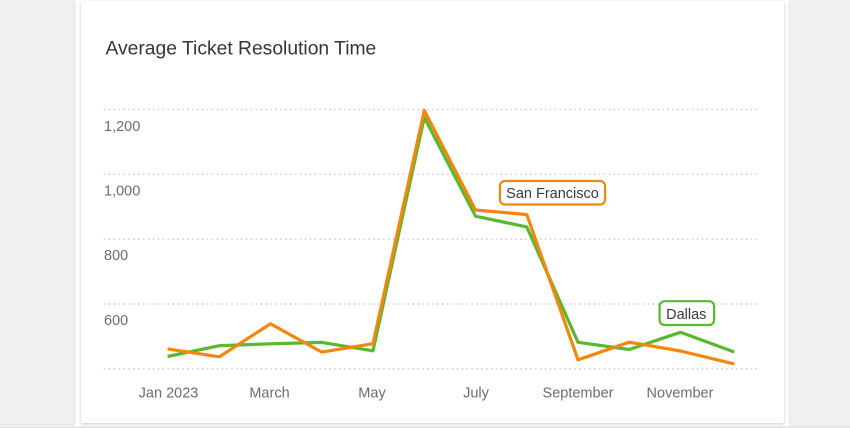 Image resolution: width=850 pixels, height=428 pixels. What do you see at coordinates (122, 127) in the screenshot?
I see `svg-text: 1,200` at bounding box center [122, 127].